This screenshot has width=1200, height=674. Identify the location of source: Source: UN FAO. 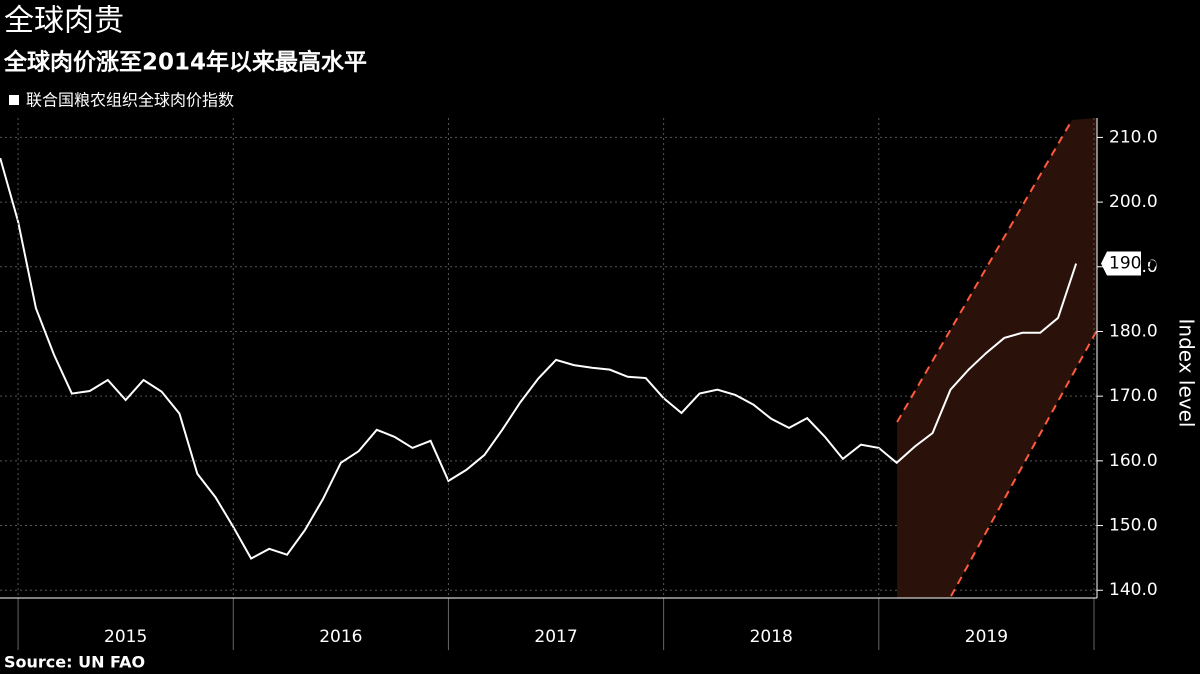
(74, 662).